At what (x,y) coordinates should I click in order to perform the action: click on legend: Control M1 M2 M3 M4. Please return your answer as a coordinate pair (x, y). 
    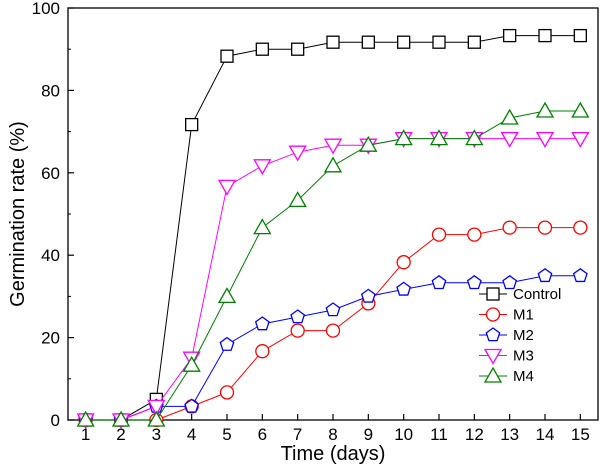
    Looking at the image, I should click on (520, 335).